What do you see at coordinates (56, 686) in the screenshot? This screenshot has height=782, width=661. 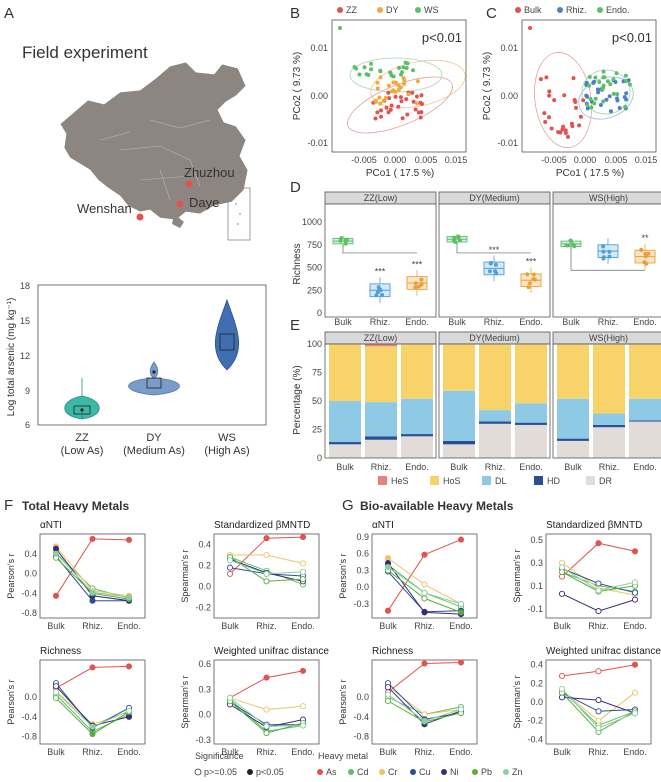 I see `corr-point-ni` at bounding box center [56, 686].